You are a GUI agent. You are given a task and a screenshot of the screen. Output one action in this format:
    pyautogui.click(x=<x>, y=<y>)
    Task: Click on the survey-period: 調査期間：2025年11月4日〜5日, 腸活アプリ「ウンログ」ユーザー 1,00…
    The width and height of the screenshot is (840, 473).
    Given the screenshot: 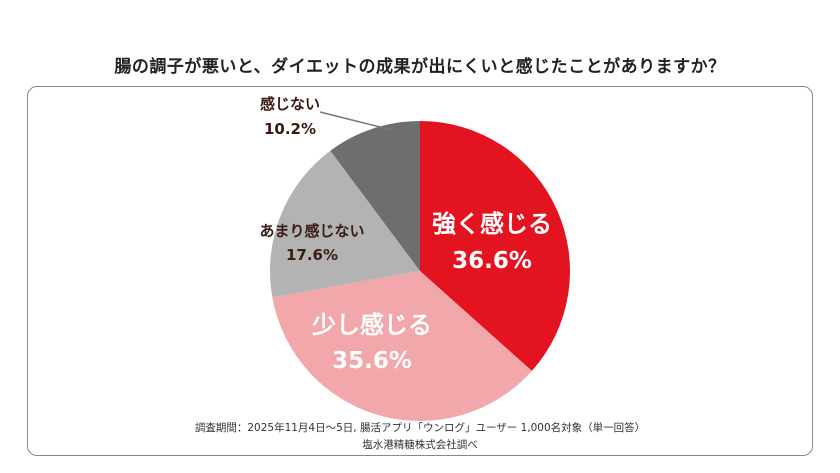 What is the action you would take?
    pyautogui.click(x=420, y=428)
    